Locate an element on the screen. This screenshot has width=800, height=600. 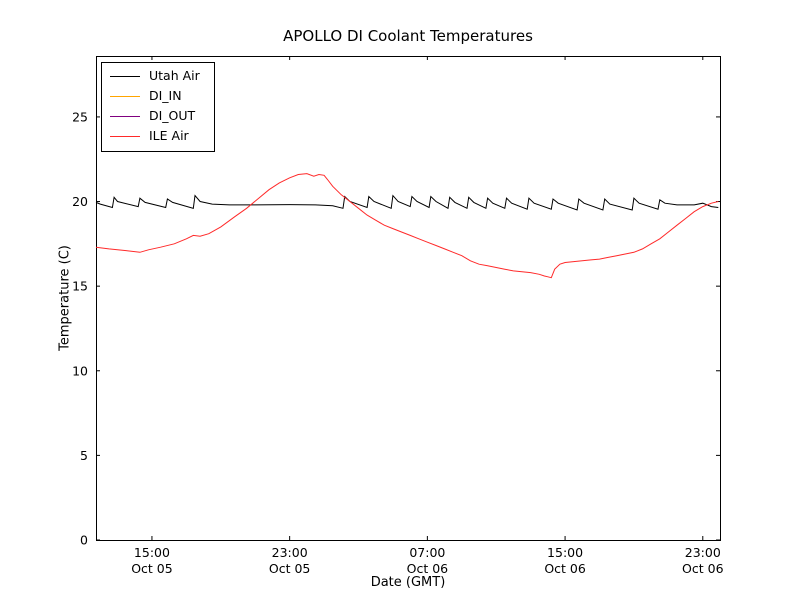
x-axis-label: Date (GMT) is located at coordinates (408, 582).